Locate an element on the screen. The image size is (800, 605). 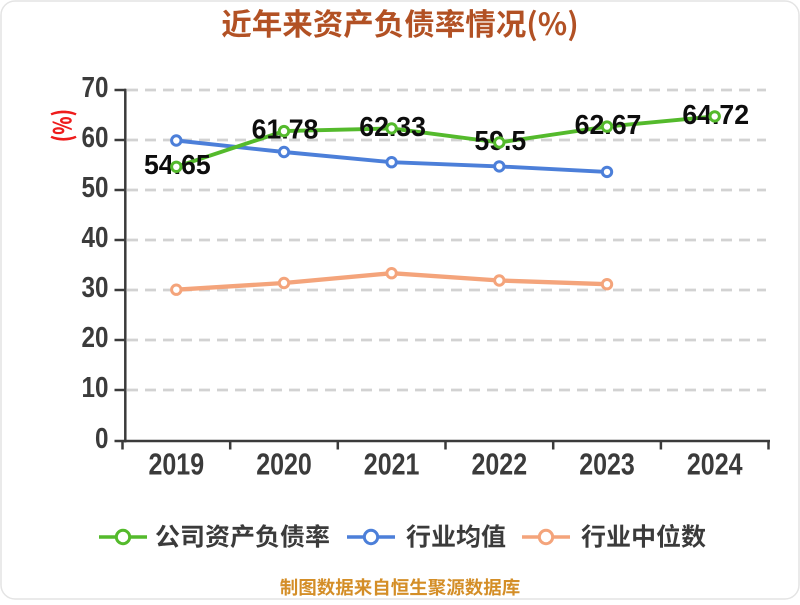
svg-text: 50 is located at coordinates (95, 187).